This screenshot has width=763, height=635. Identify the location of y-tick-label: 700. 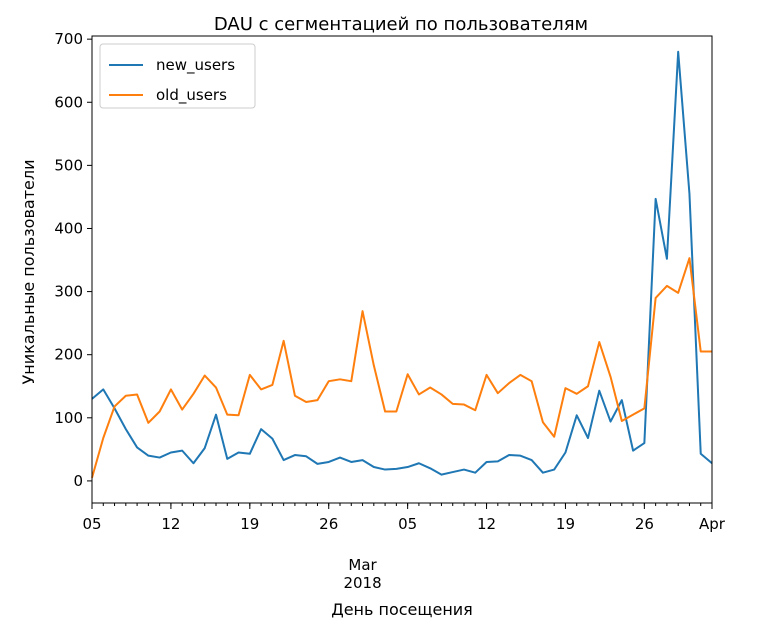
(68, 39).